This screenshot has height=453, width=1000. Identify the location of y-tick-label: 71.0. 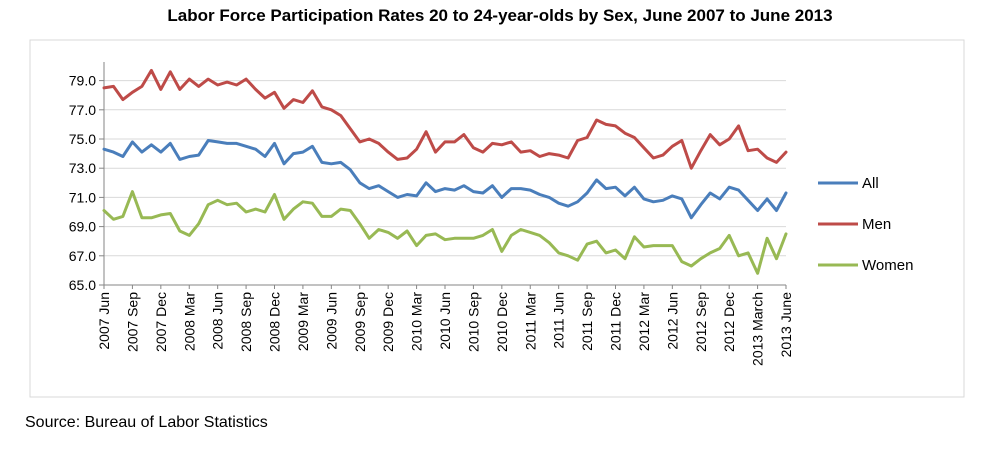
(82, 197).